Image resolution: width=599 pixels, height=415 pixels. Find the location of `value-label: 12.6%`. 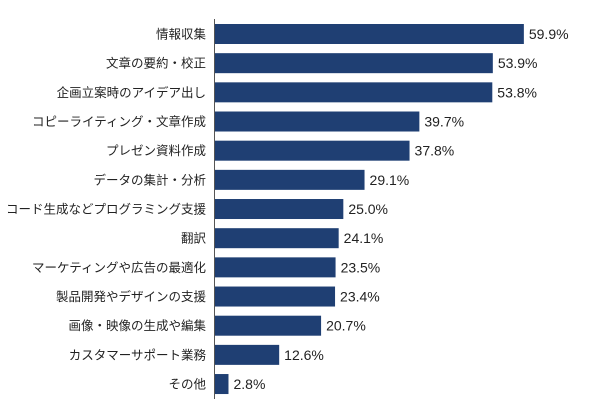

value-label: 12.6% is located at coordinates (304, 355).